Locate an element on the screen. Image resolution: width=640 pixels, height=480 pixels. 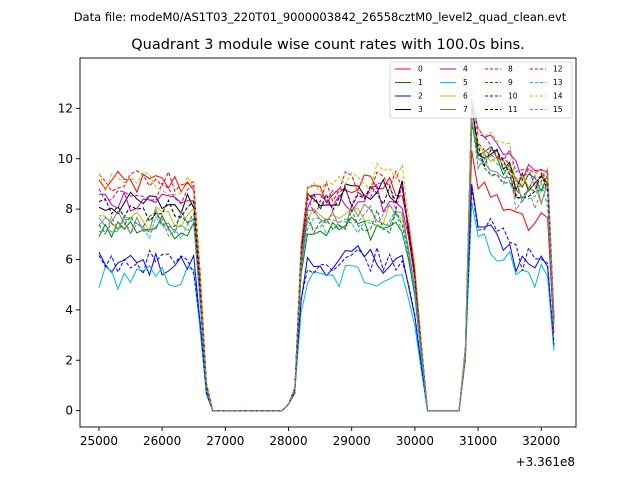
x-tick-label-30000: 30000 is located at coordinates (415, 441).